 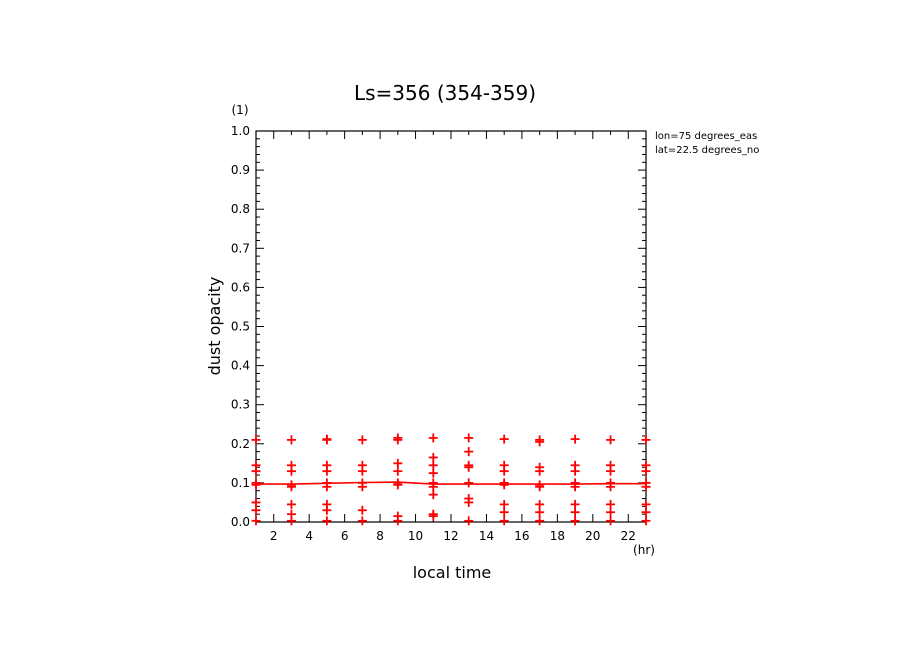 I want to click on mean-line-series, so click(x=451, y=483).